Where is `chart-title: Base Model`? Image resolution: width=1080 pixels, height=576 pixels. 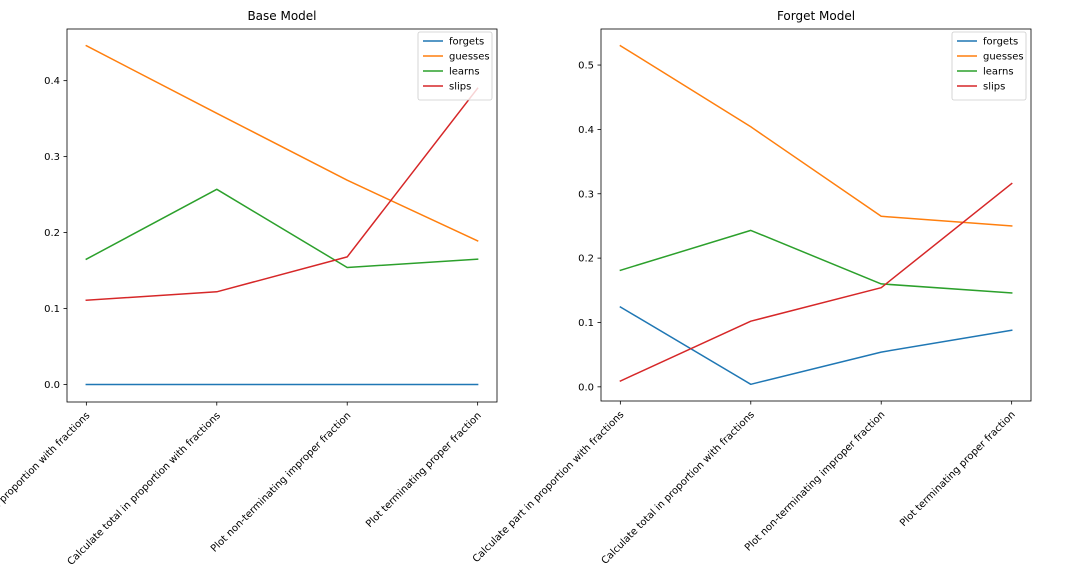
chart-title: Base Model is located at coordinates (281, 16).